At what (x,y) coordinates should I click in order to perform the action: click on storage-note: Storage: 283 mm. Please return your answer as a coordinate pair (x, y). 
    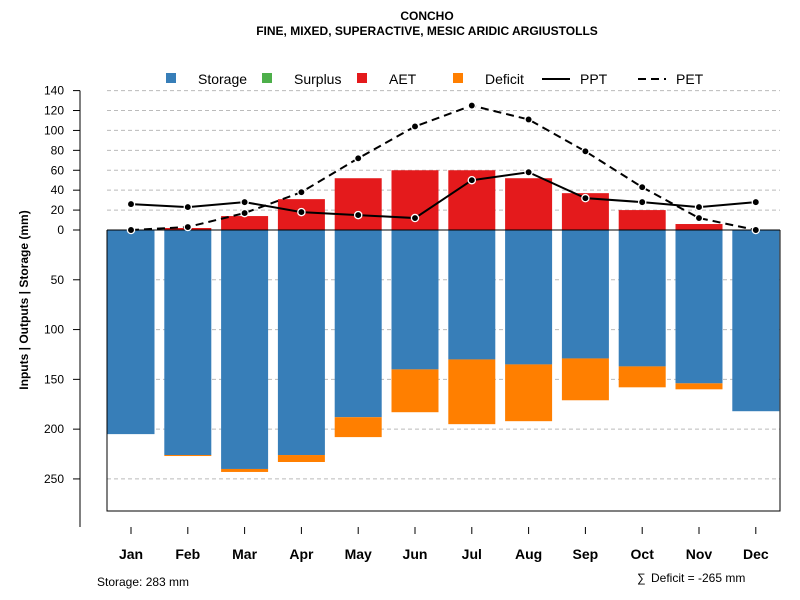
    Looking at the image, I should click on (143, 582).